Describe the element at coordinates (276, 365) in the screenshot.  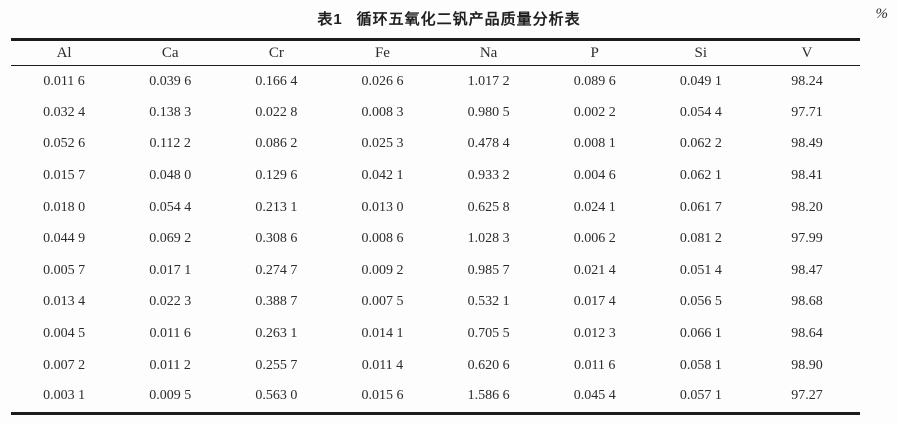
I see `table-cell: 0.255 7` at that location.